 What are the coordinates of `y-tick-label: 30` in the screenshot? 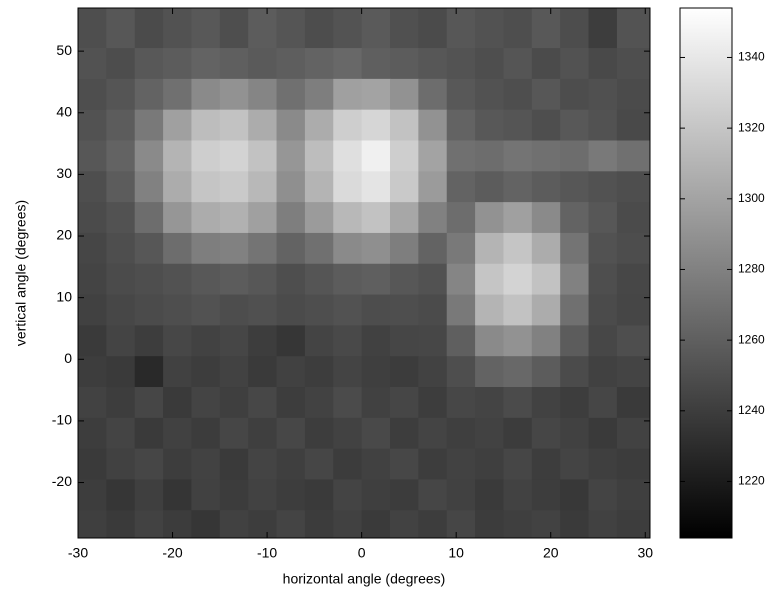 It's located at (64, 173).